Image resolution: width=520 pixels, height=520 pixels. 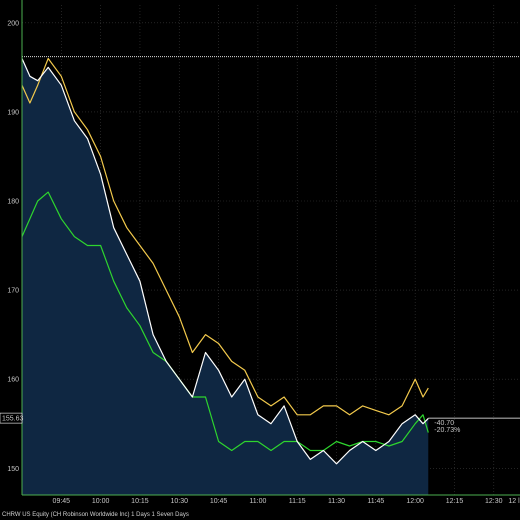 I want to click on x-tick-label: 10:45, so click(x=219, y=501).